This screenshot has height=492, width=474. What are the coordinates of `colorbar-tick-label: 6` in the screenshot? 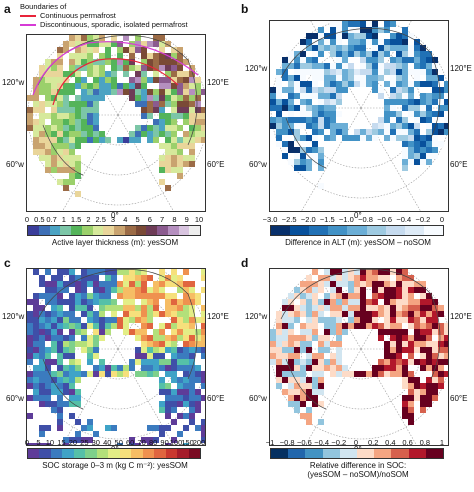 It's located at (149, 219).